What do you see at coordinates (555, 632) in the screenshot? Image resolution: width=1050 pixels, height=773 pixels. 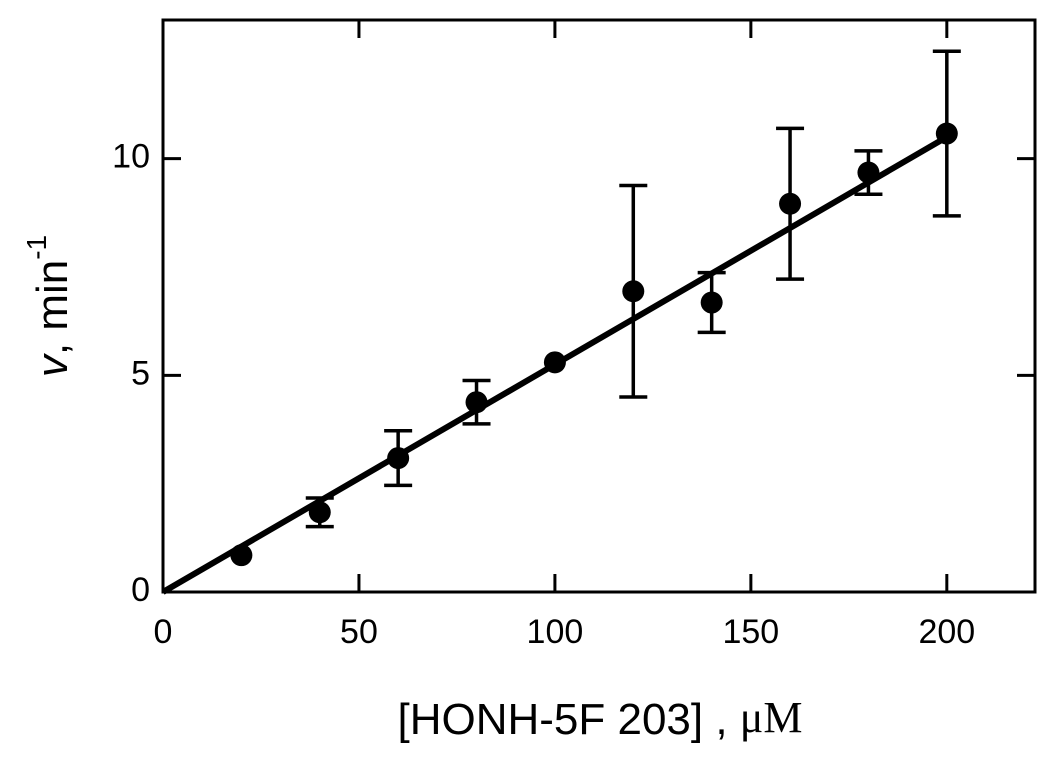 I see `x-tick-label: 100` at bounding box center [555, 632].